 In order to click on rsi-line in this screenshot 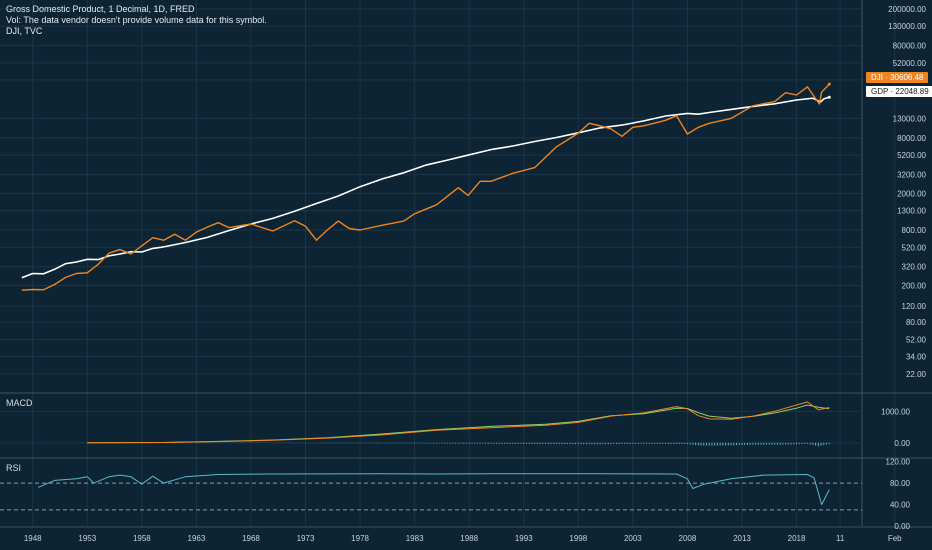, I will do `click(434, 489)`.